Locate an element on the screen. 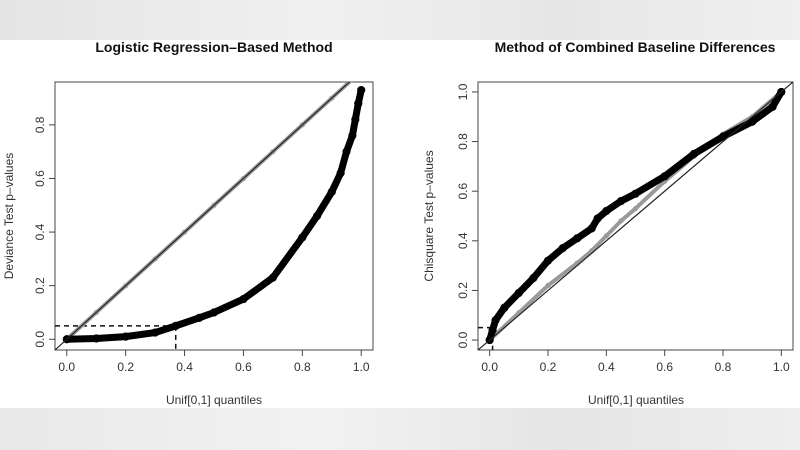 This screenshot has height=450, width=800. left-y-tick-label: 0.0 is located at coordinates (40, 339).